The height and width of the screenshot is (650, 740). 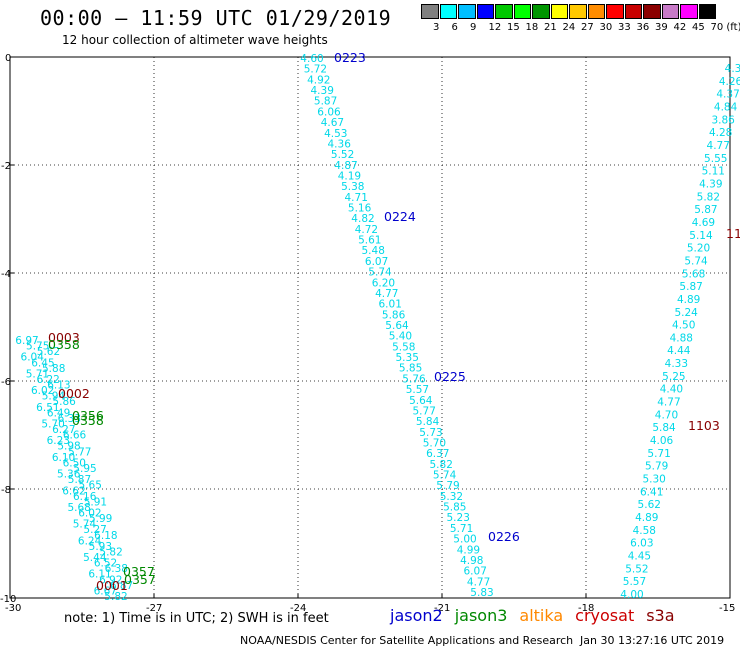 What do you see at coordinates (430, 433) in the screenshot?
I see `wave-height-value: 5.73` at bounding box center [430, 433].